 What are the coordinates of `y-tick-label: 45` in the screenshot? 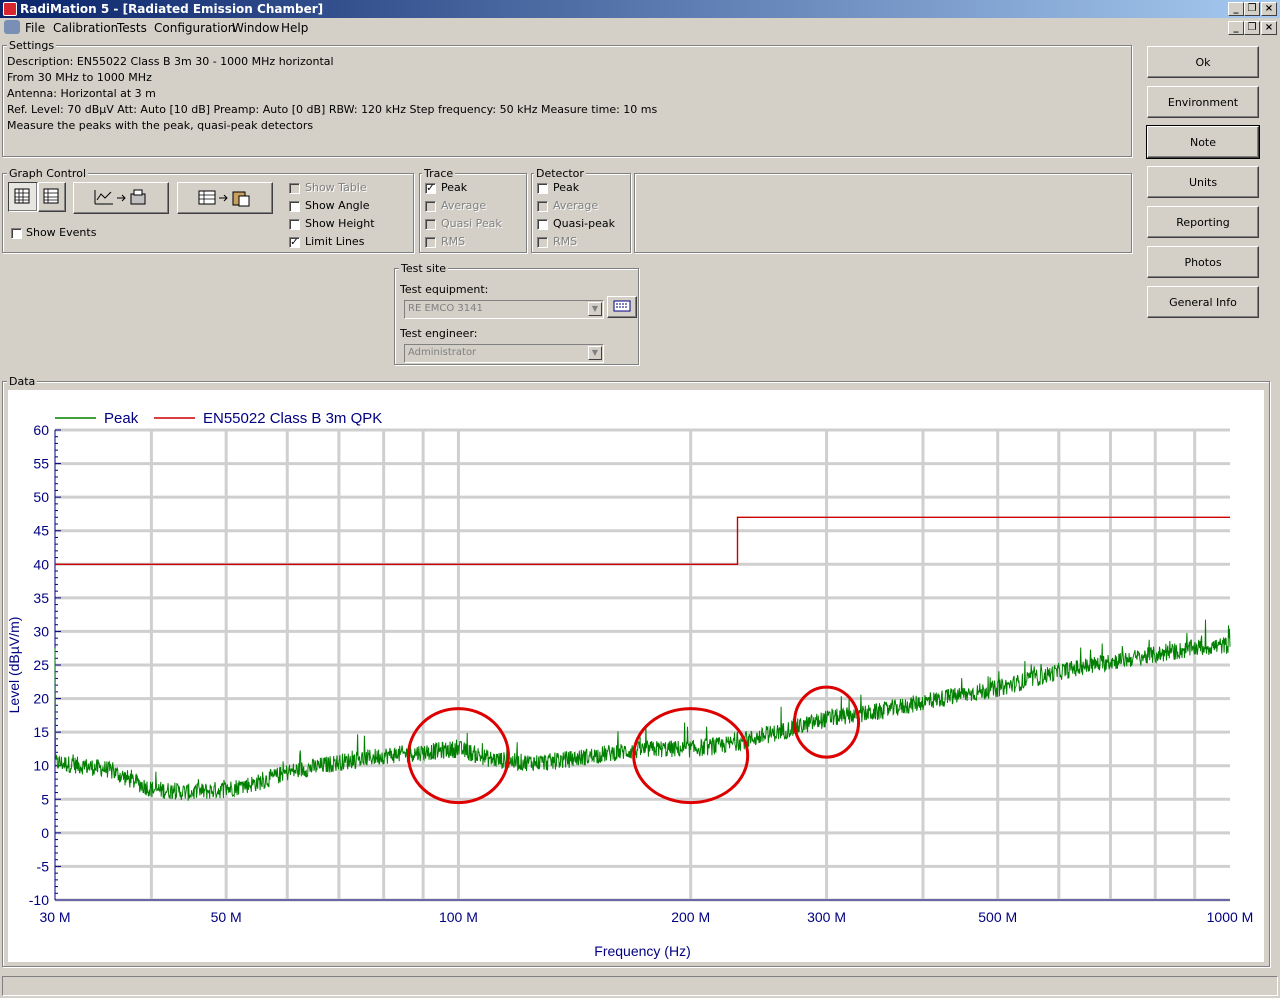 It's located at (41, 531).